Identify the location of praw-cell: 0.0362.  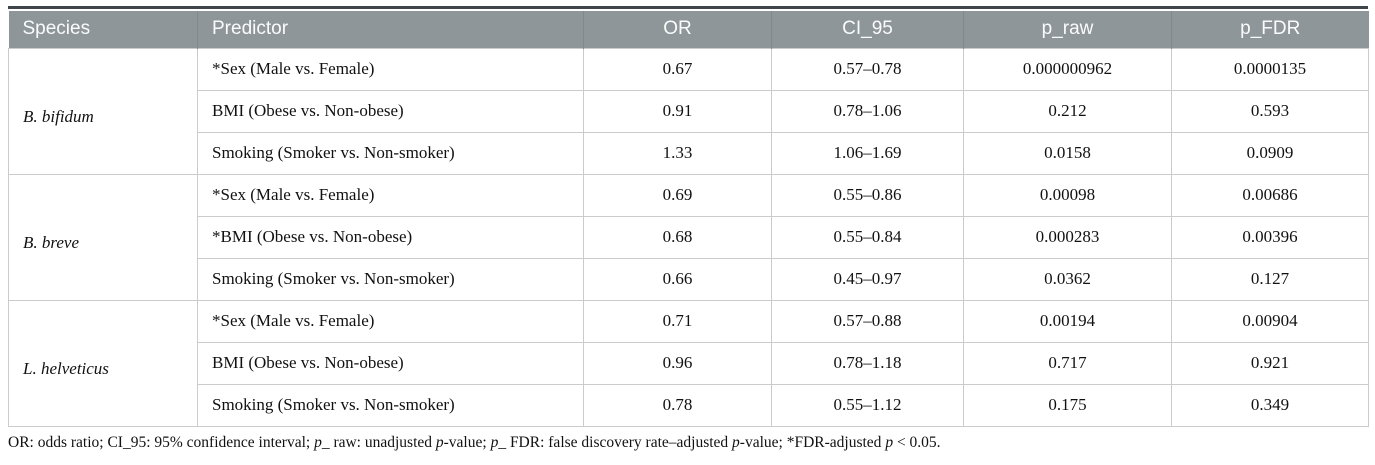
(1067, 279).